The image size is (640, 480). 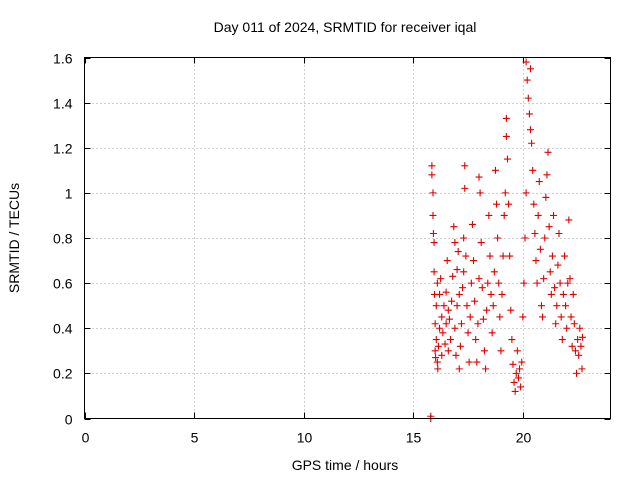 What do you see at coordinates (63, 374) in the screenshot?
I see `y-tick-label: 0.2` at bounding box center [63, 374].